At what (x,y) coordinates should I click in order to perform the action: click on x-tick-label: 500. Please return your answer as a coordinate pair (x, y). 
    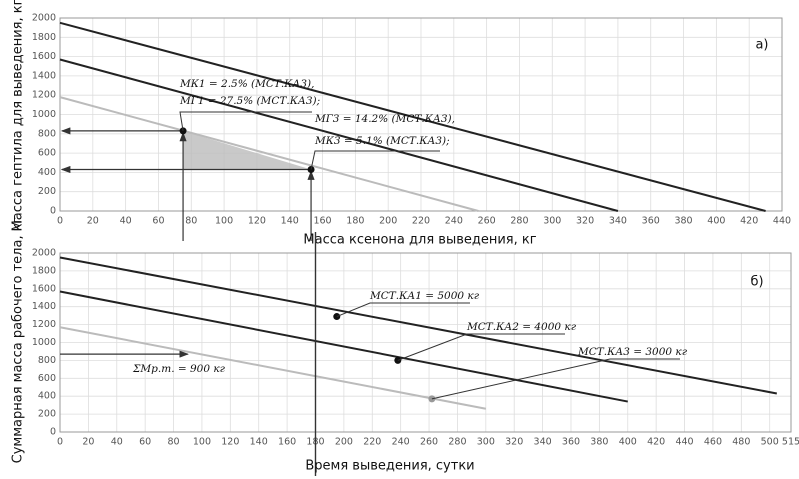
    Looking at the image, I should click on (770, 442).